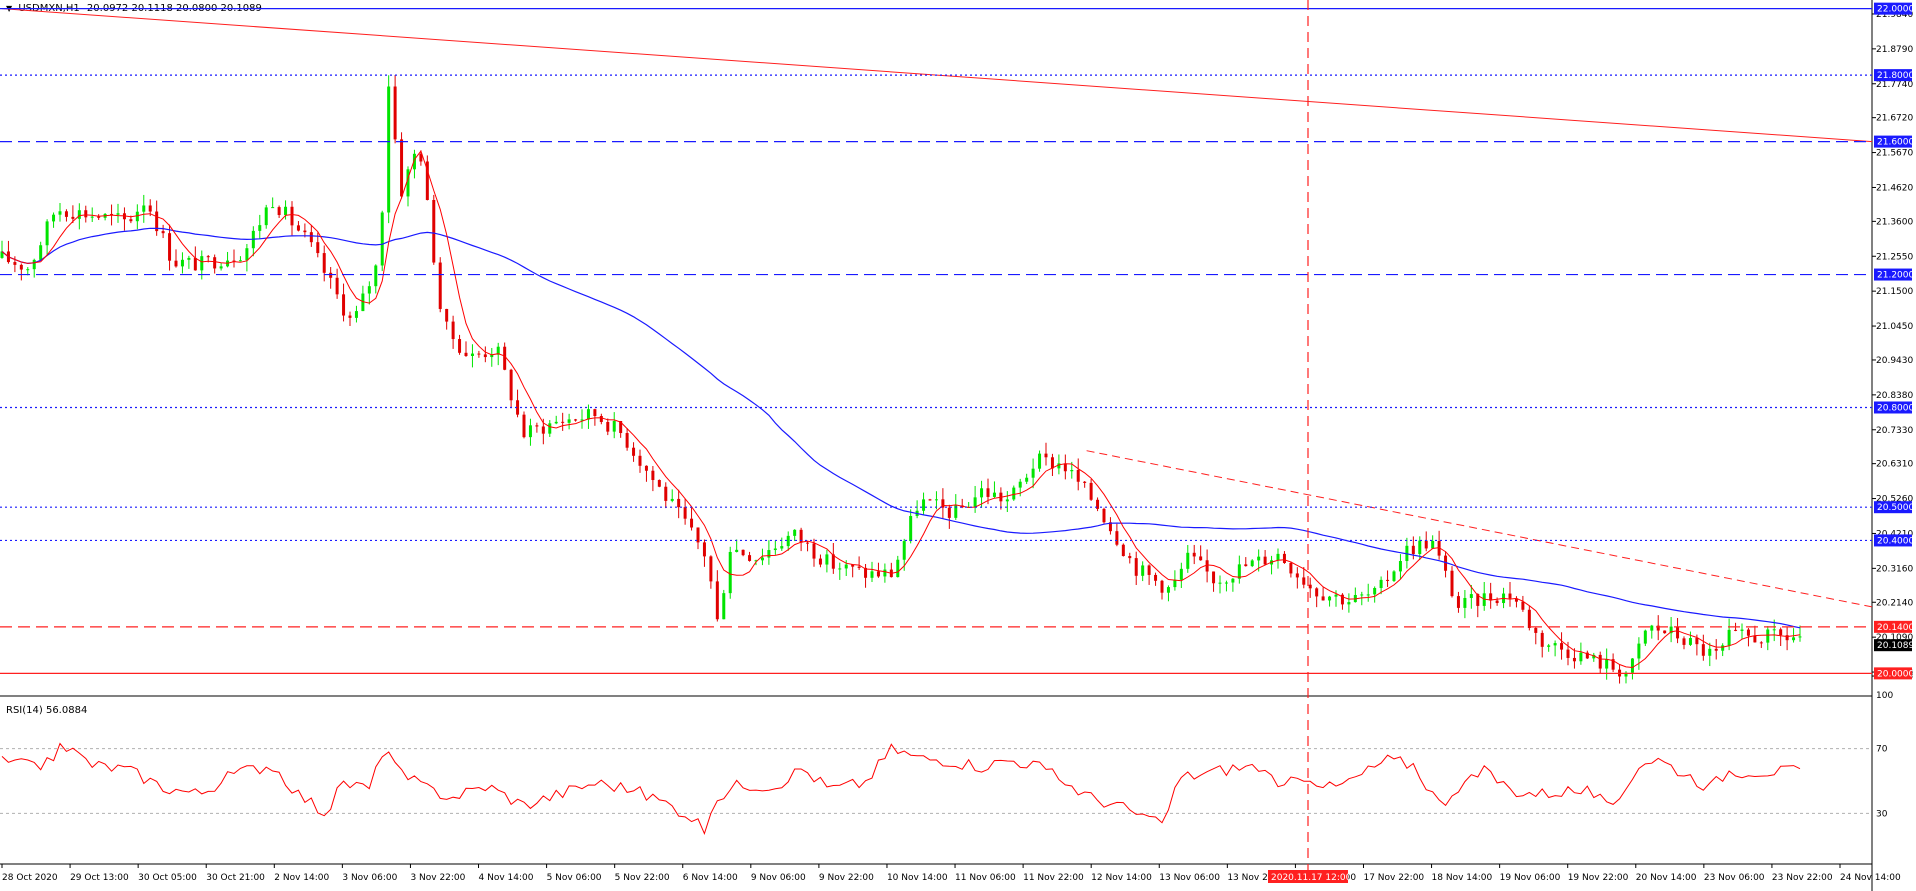  I want to click on level-label: 21.6000, so click(1895, 143).